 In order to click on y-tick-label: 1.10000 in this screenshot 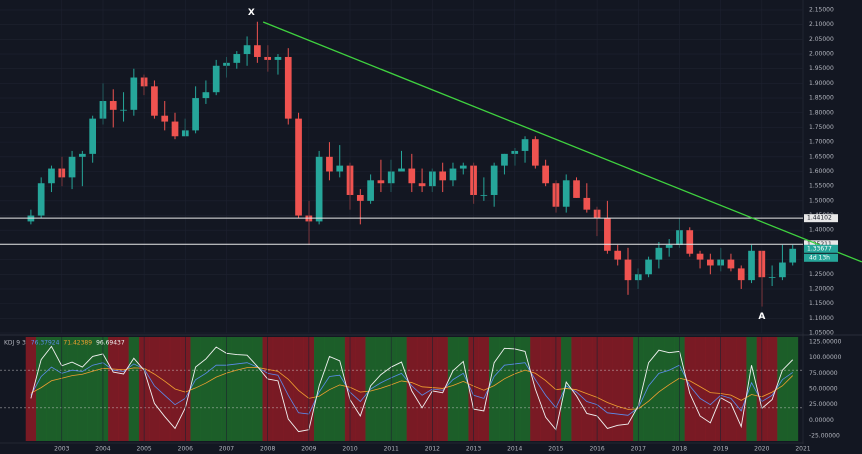, I will do `click(821, 318)`.